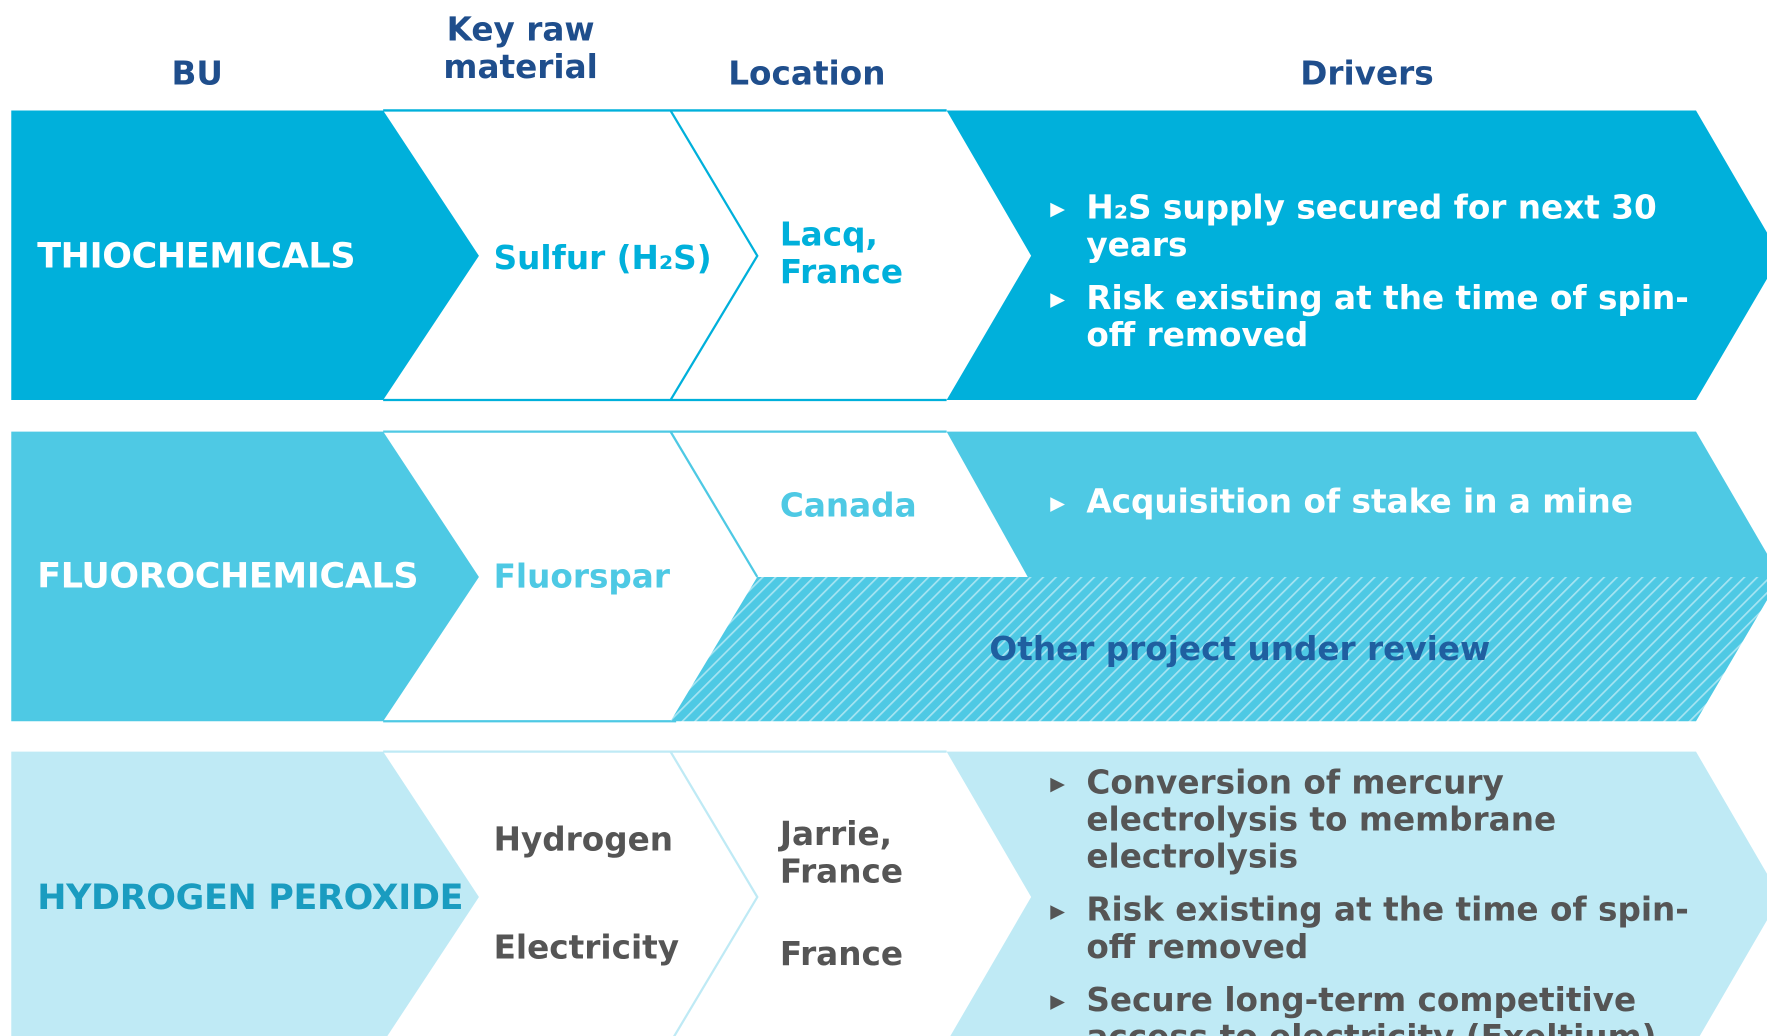 Image resolution: width=1767 pixels, height=1036 pixels. Describe the element at coordinates (586, 947) in the screenshot. I see `material: Electricity` at that location.